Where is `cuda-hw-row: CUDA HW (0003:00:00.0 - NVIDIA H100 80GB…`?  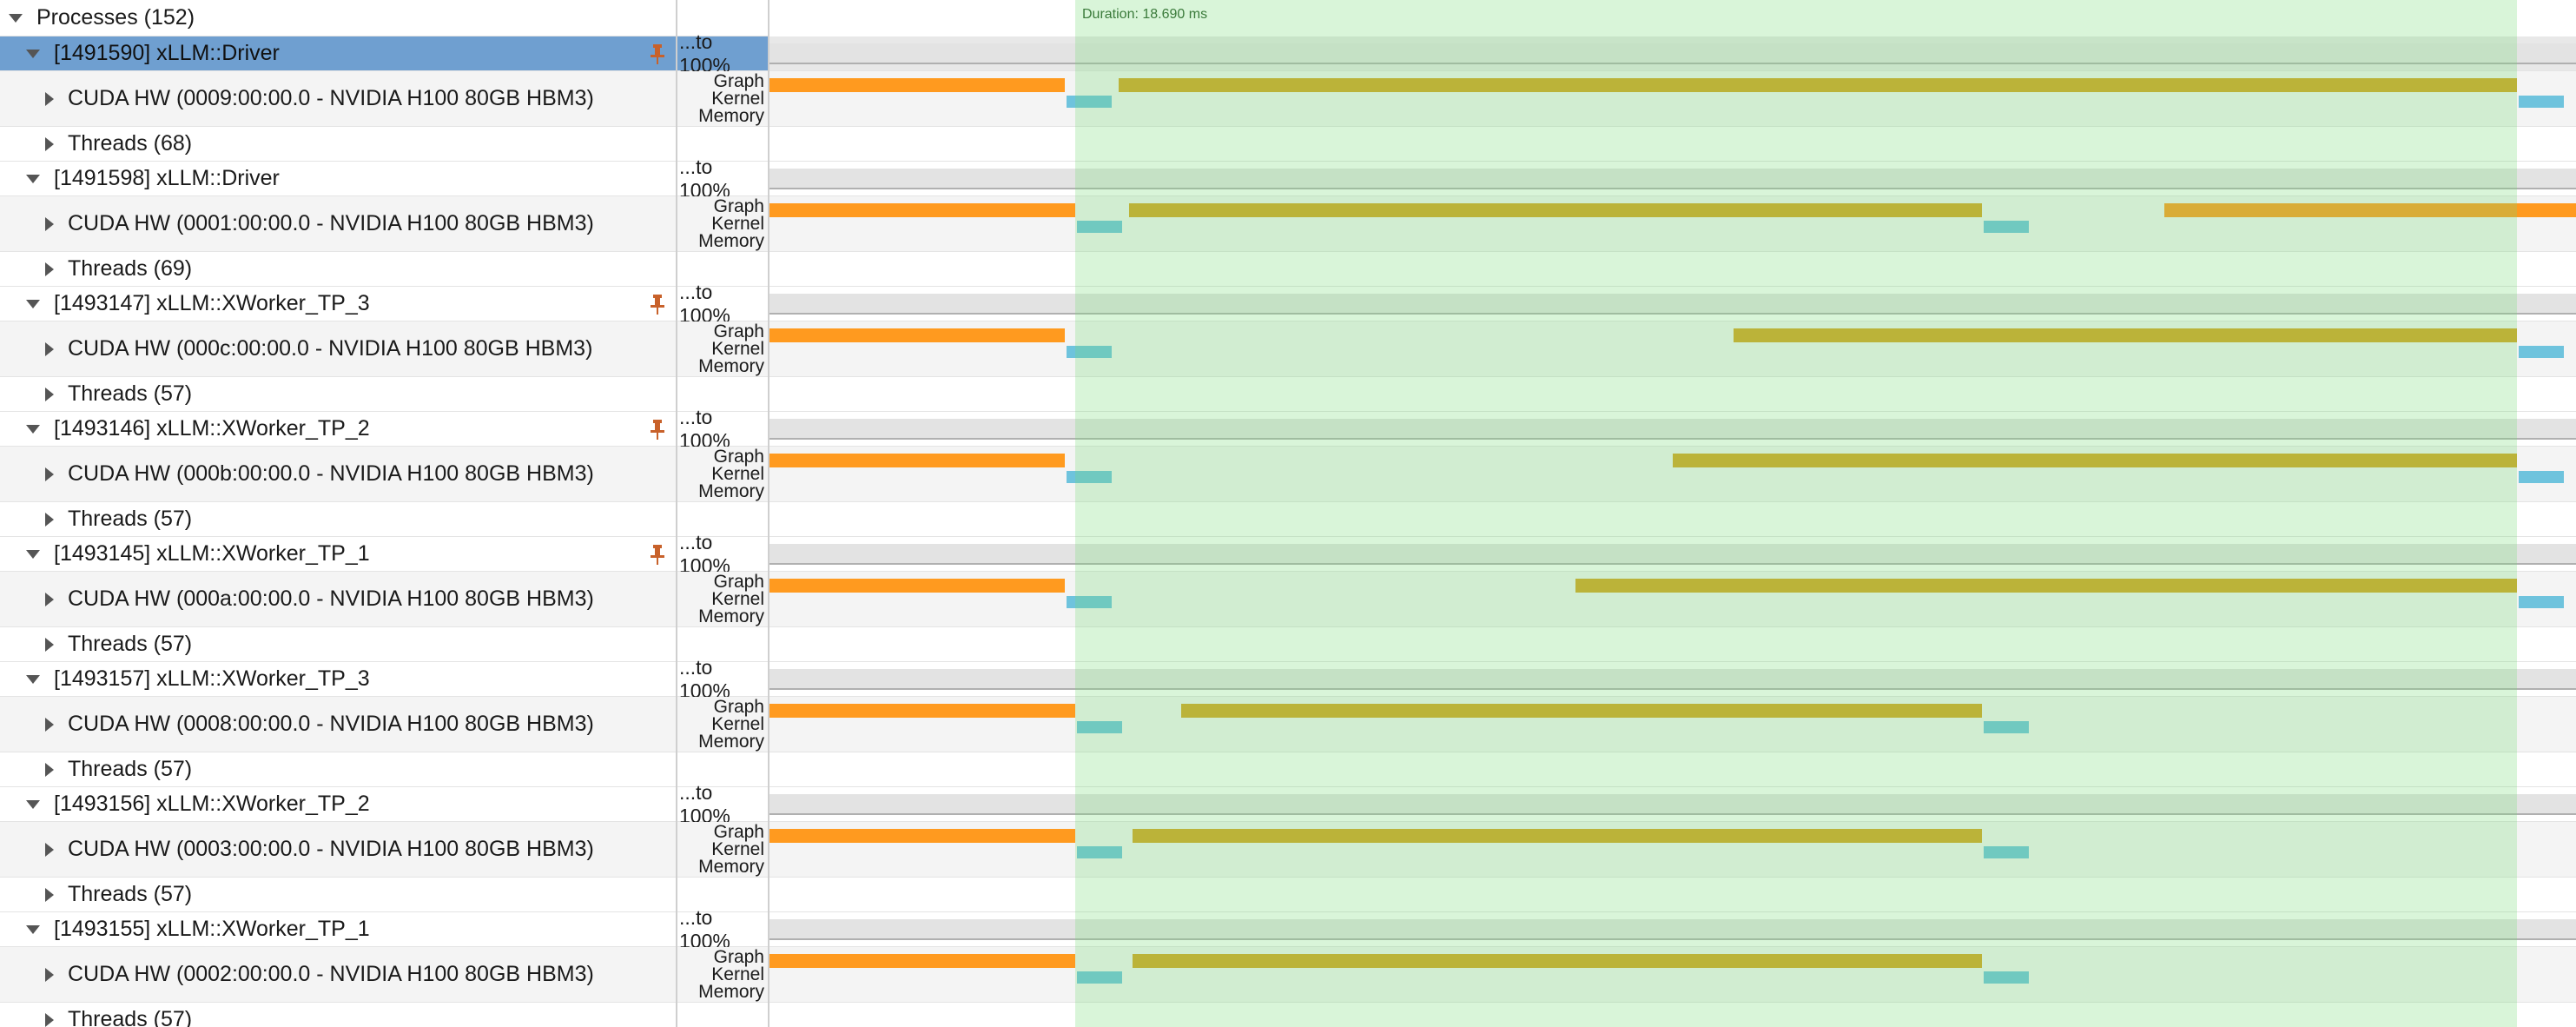
cuda-hw-row: CUDA HW (0003:00:00.0 - NVIDIA H100 80GB… is located at coordinates (338, 850).